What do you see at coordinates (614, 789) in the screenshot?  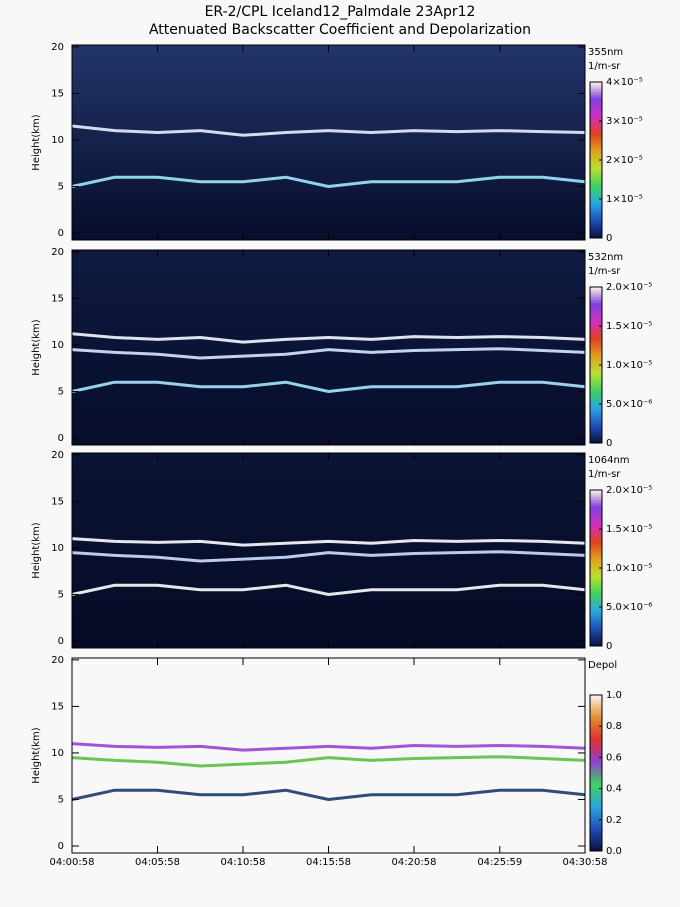 I see `colorbar-tick-label: 0.4` at bounding box center [614, 789].